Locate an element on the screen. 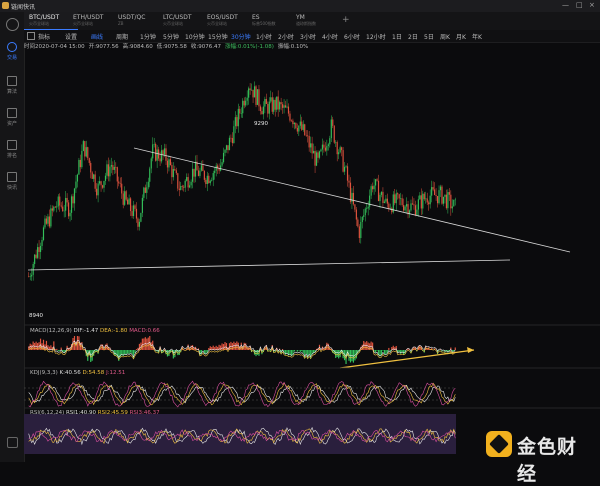  interval-4h: 4小时 is located at coordinates (330, 36).